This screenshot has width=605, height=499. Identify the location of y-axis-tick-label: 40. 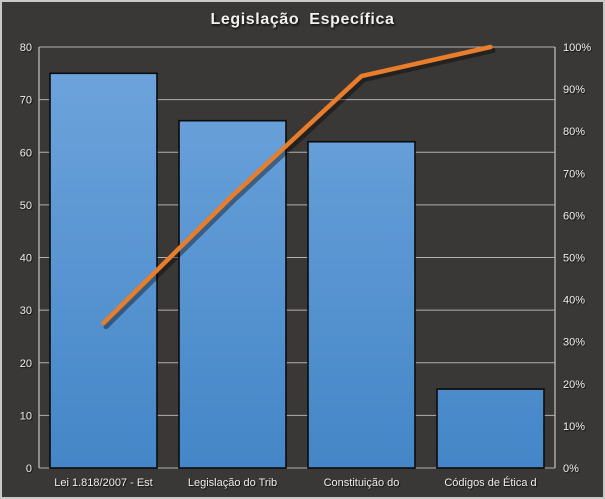
(26, 259).